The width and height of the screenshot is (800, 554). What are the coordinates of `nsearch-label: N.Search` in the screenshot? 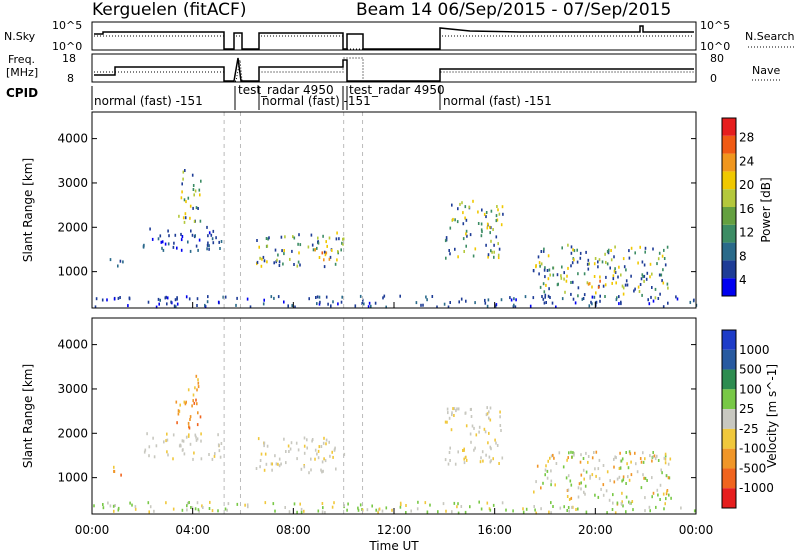 It's located at (770, 36).